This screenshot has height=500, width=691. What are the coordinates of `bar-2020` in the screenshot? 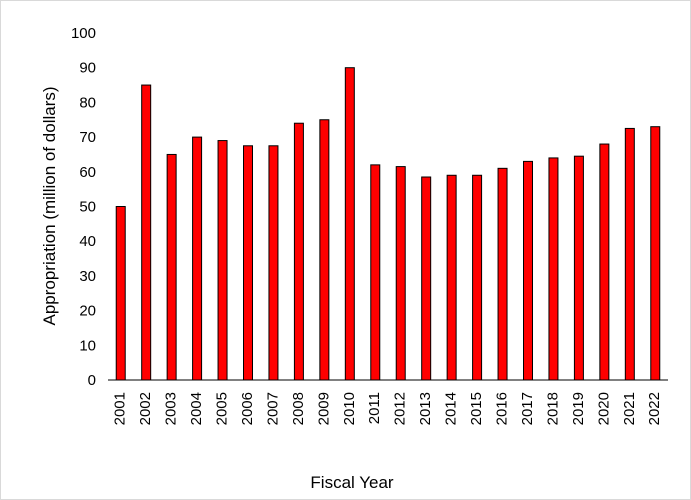 It's located at (604, 262).